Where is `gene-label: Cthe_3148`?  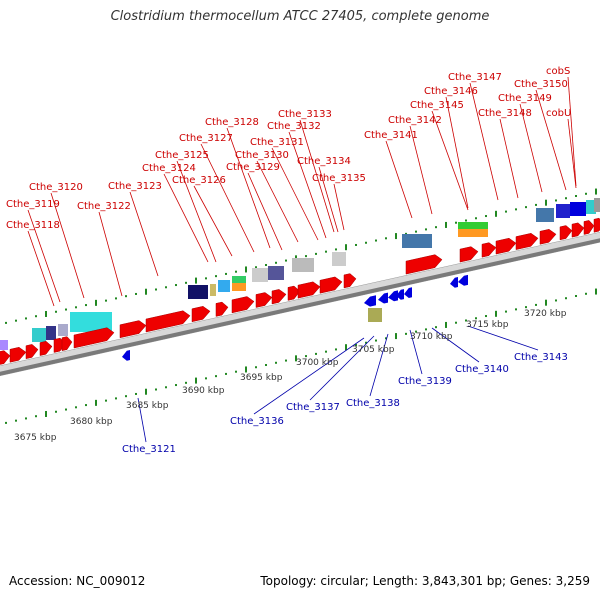
gene-label: Cthe_3148 is located at coordinates (505, 113).